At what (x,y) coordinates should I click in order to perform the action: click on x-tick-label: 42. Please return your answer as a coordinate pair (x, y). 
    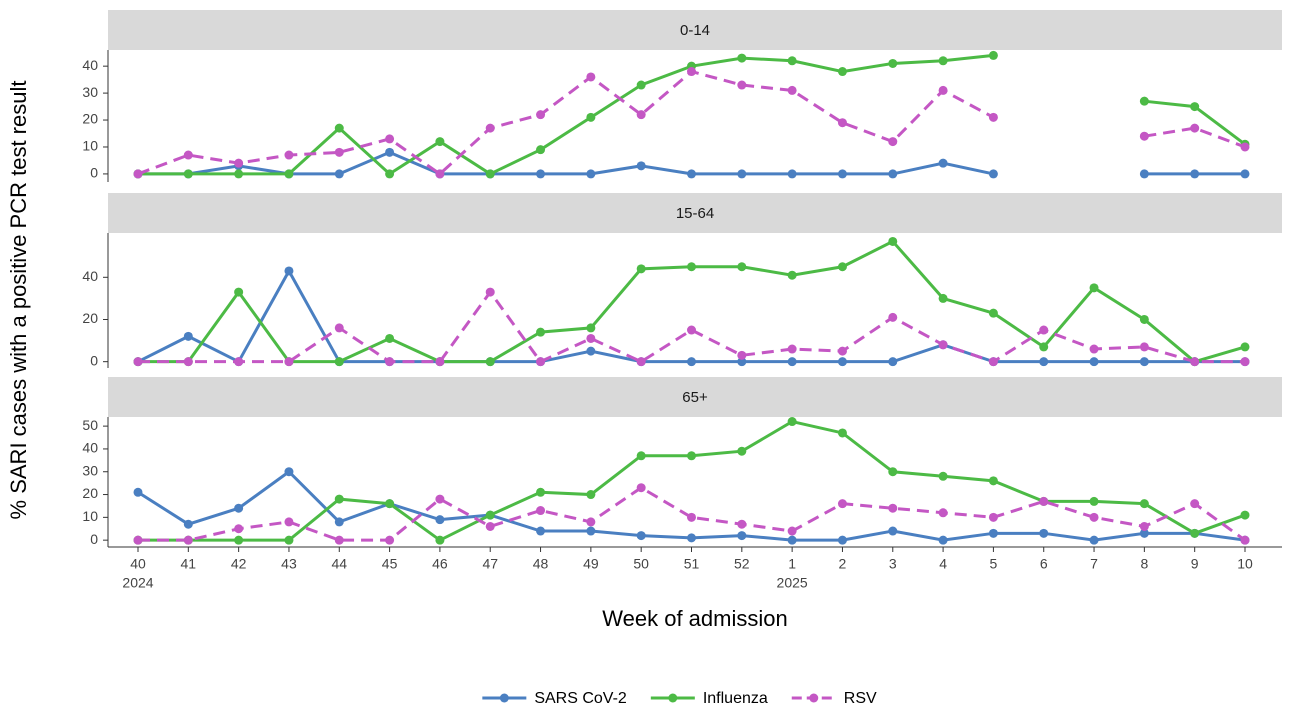
    Looking at the image, I should click on (239, 564).